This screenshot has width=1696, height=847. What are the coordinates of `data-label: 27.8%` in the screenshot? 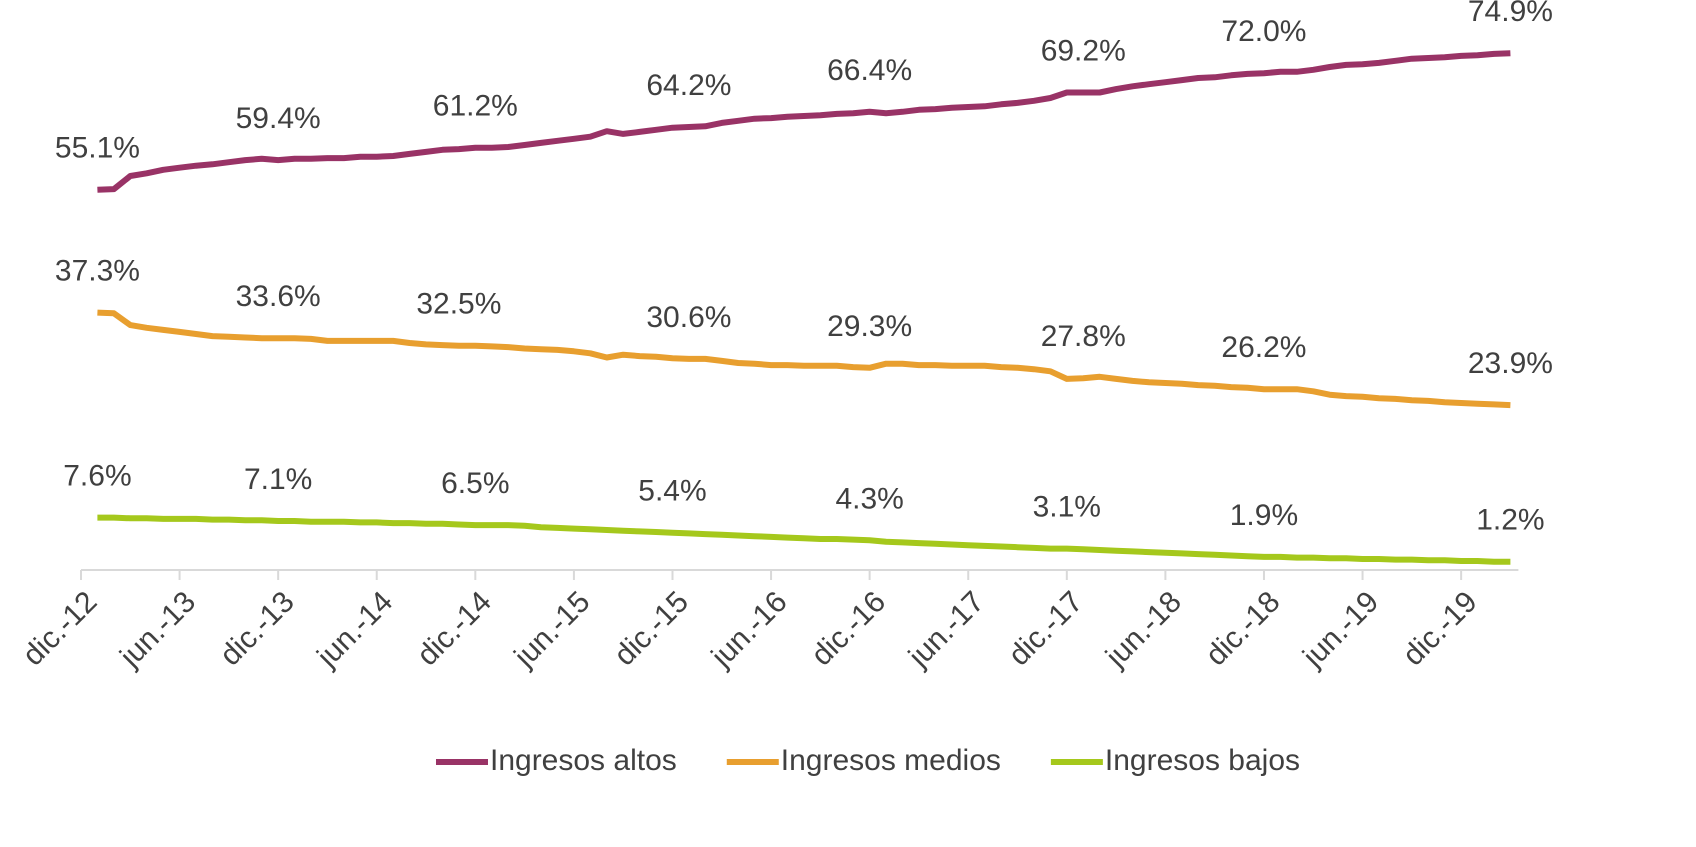 It's located at (1083, 336).